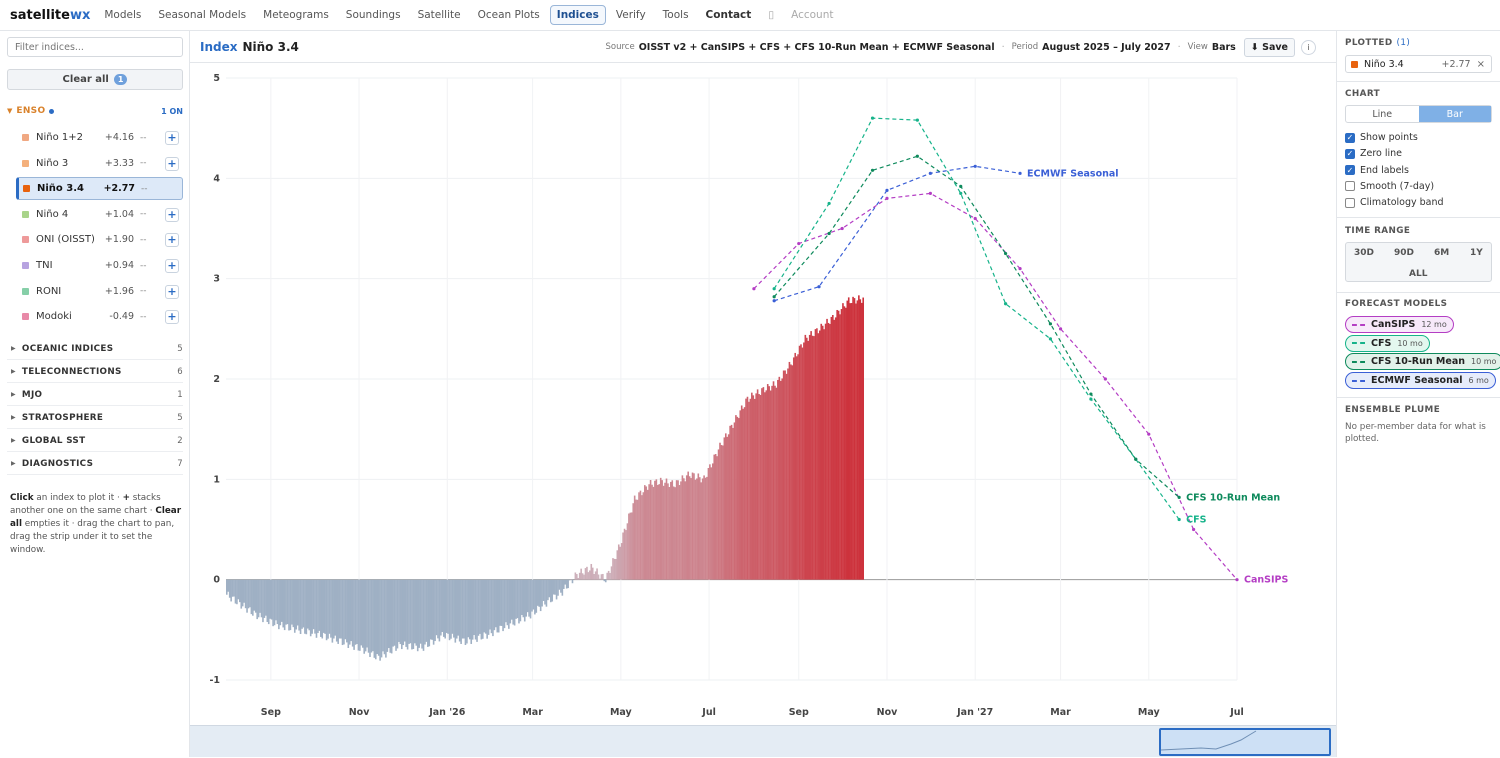 The width and height of the screenshot is (1500, 758). Describe the element at coordinates (1382, 114) in the screenshot. I see `mode-line-button: Line` at that location.